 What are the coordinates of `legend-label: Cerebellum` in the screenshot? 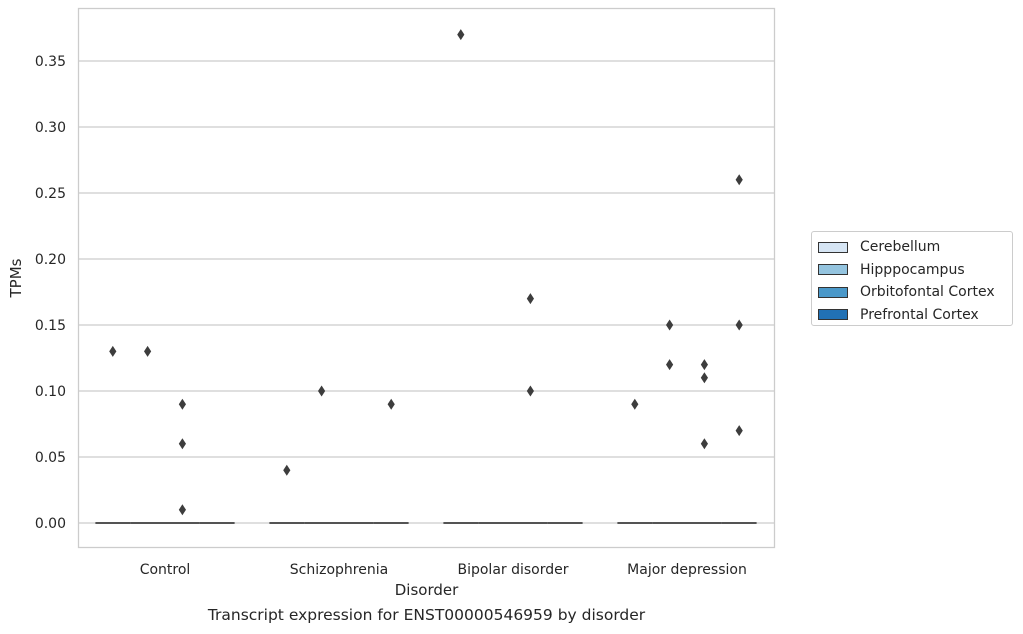 It's located at (900, 247).